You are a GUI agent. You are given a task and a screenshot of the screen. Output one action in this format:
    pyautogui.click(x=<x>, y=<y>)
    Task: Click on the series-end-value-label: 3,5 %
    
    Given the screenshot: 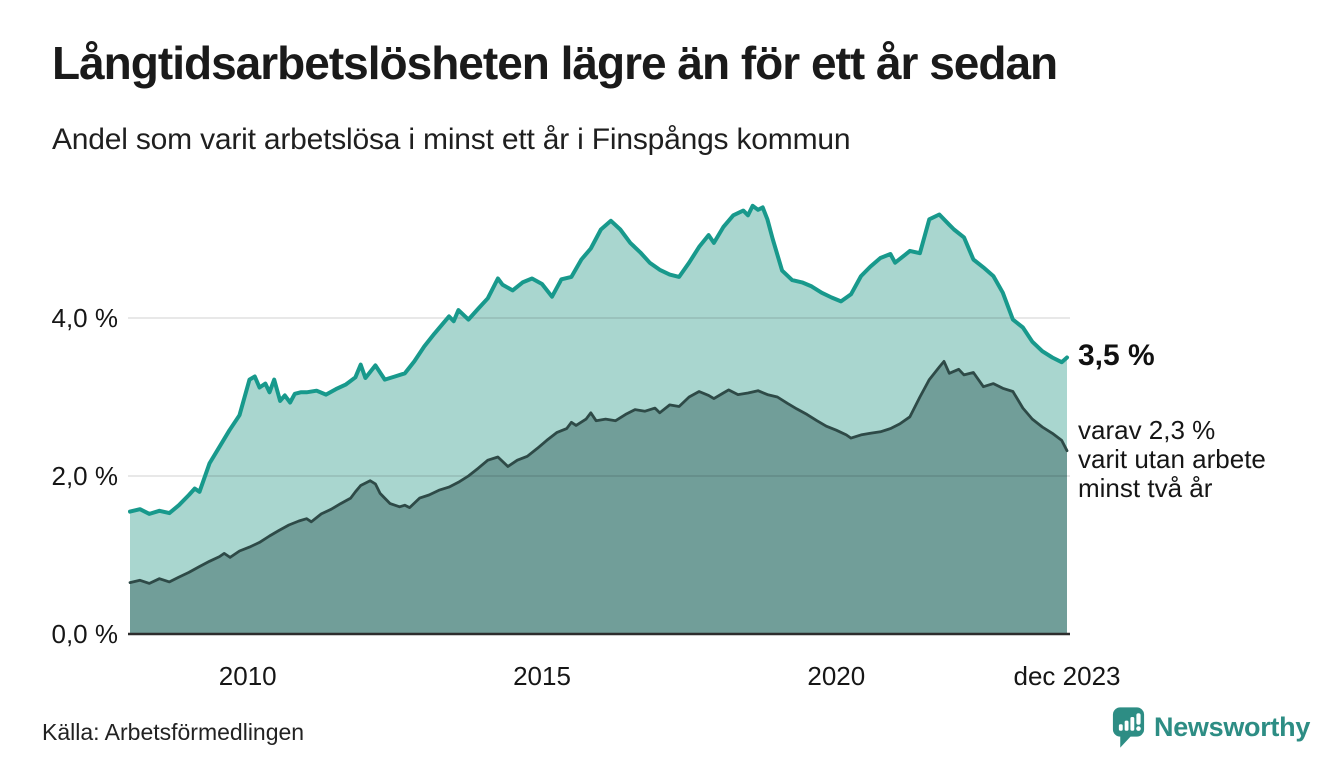 What is the action you would take?
    pyautogui.click(x=1116, y=355)
    